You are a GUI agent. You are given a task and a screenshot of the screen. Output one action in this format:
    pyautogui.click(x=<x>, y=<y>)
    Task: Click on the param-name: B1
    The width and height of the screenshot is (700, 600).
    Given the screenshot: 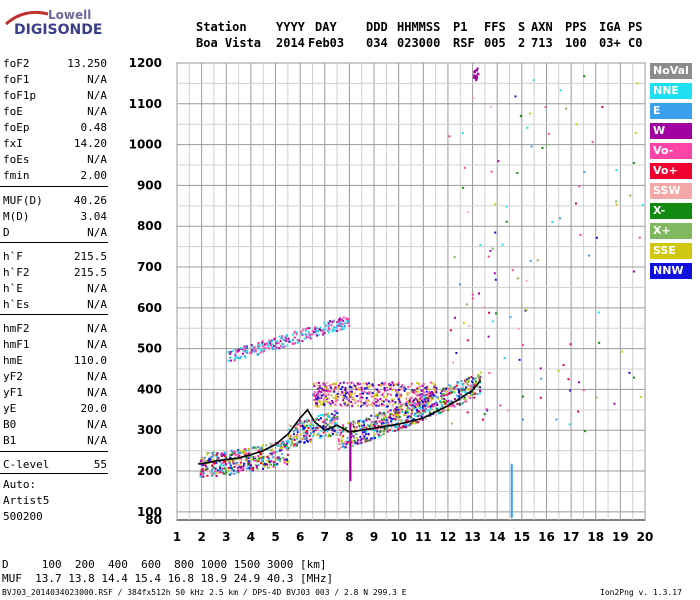 What is the action you would take?
    pyautogui.click(x=10, y=440)
    